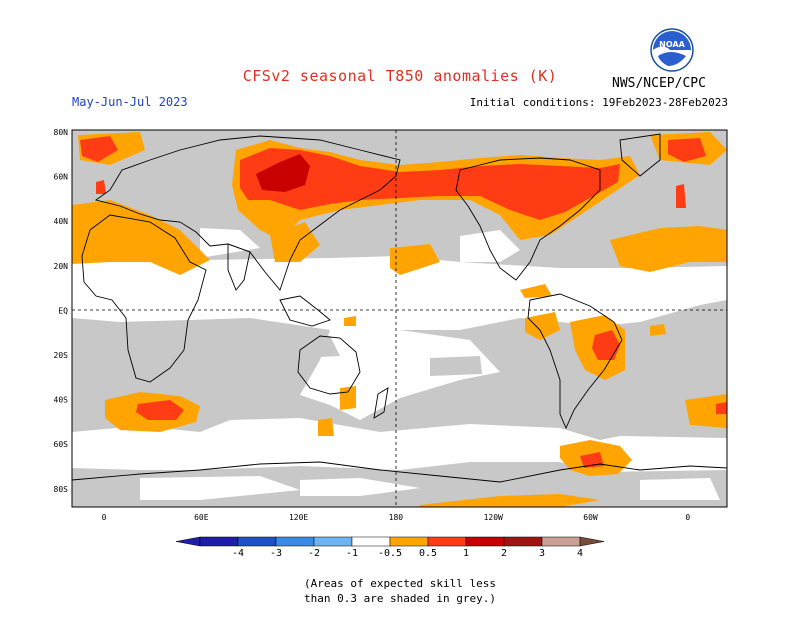  What do you see at coordinates (130, 102) in the screenshot?
I see `season-label: May-Jun-Jul 2023` at bounding box center [130, 102].